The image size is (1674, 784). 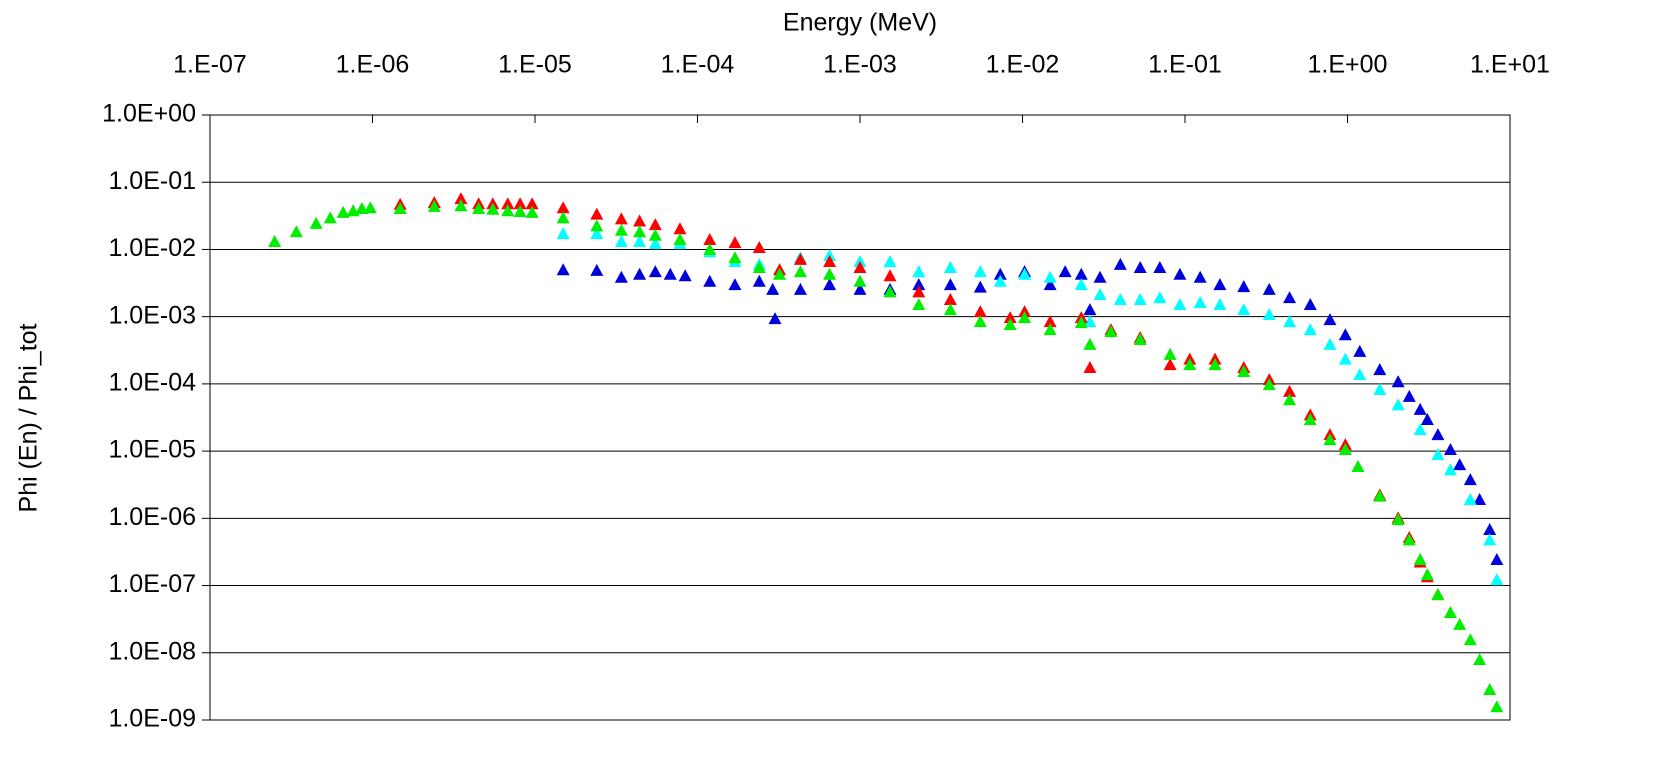 I want to click on y-tick-label: 1.0E-08, so click(x=152, y=651).